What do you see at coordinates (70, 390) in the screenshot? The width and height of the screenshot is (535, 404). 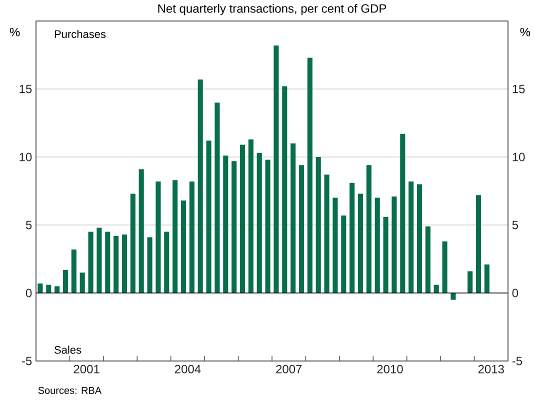 I see `source-note: Sources: RBA` at bounding box center [70, 390].